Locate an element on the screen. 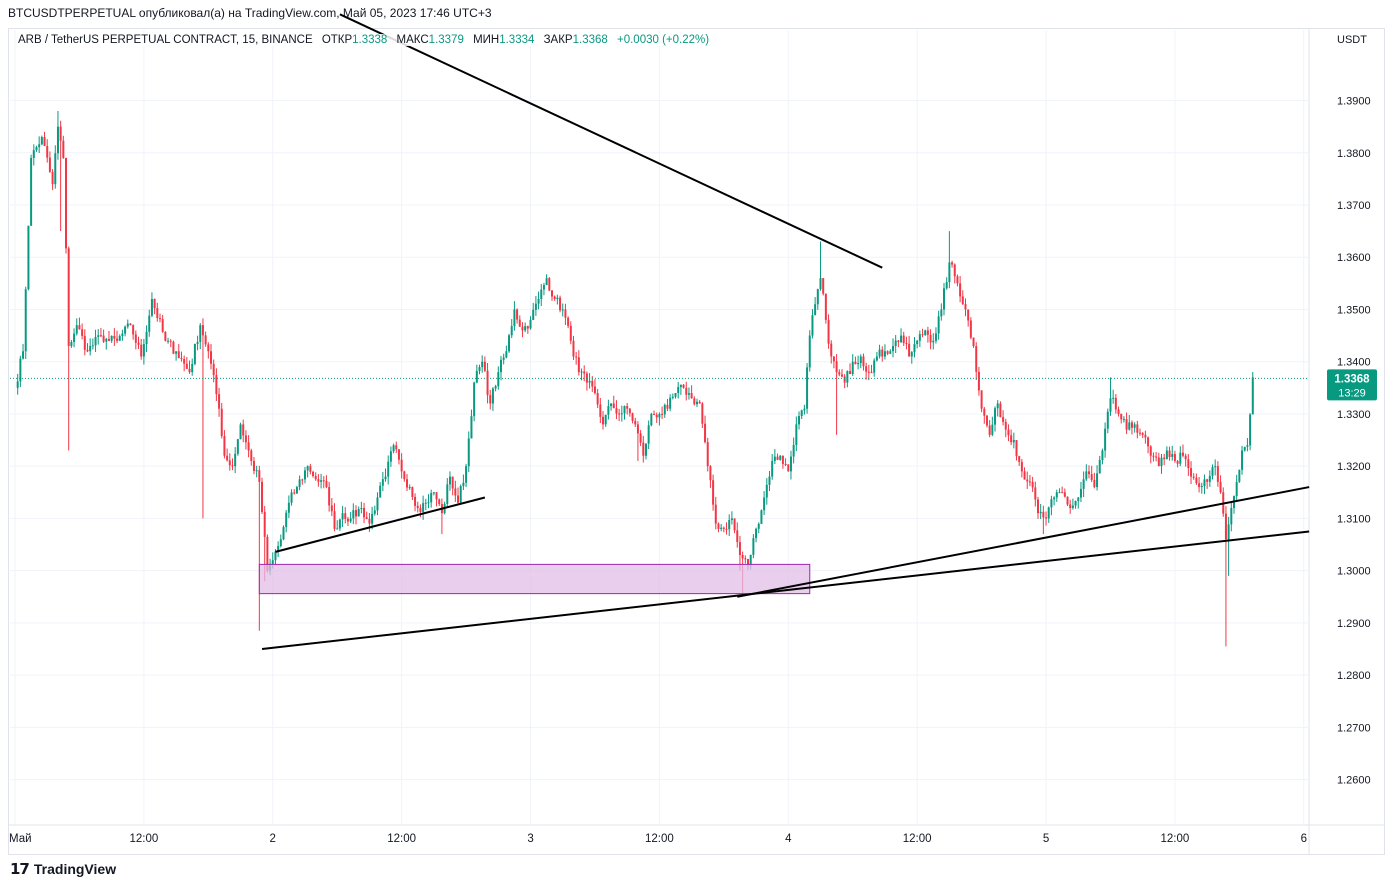  brand-name: TradingView is located at coordinates (75, 869).